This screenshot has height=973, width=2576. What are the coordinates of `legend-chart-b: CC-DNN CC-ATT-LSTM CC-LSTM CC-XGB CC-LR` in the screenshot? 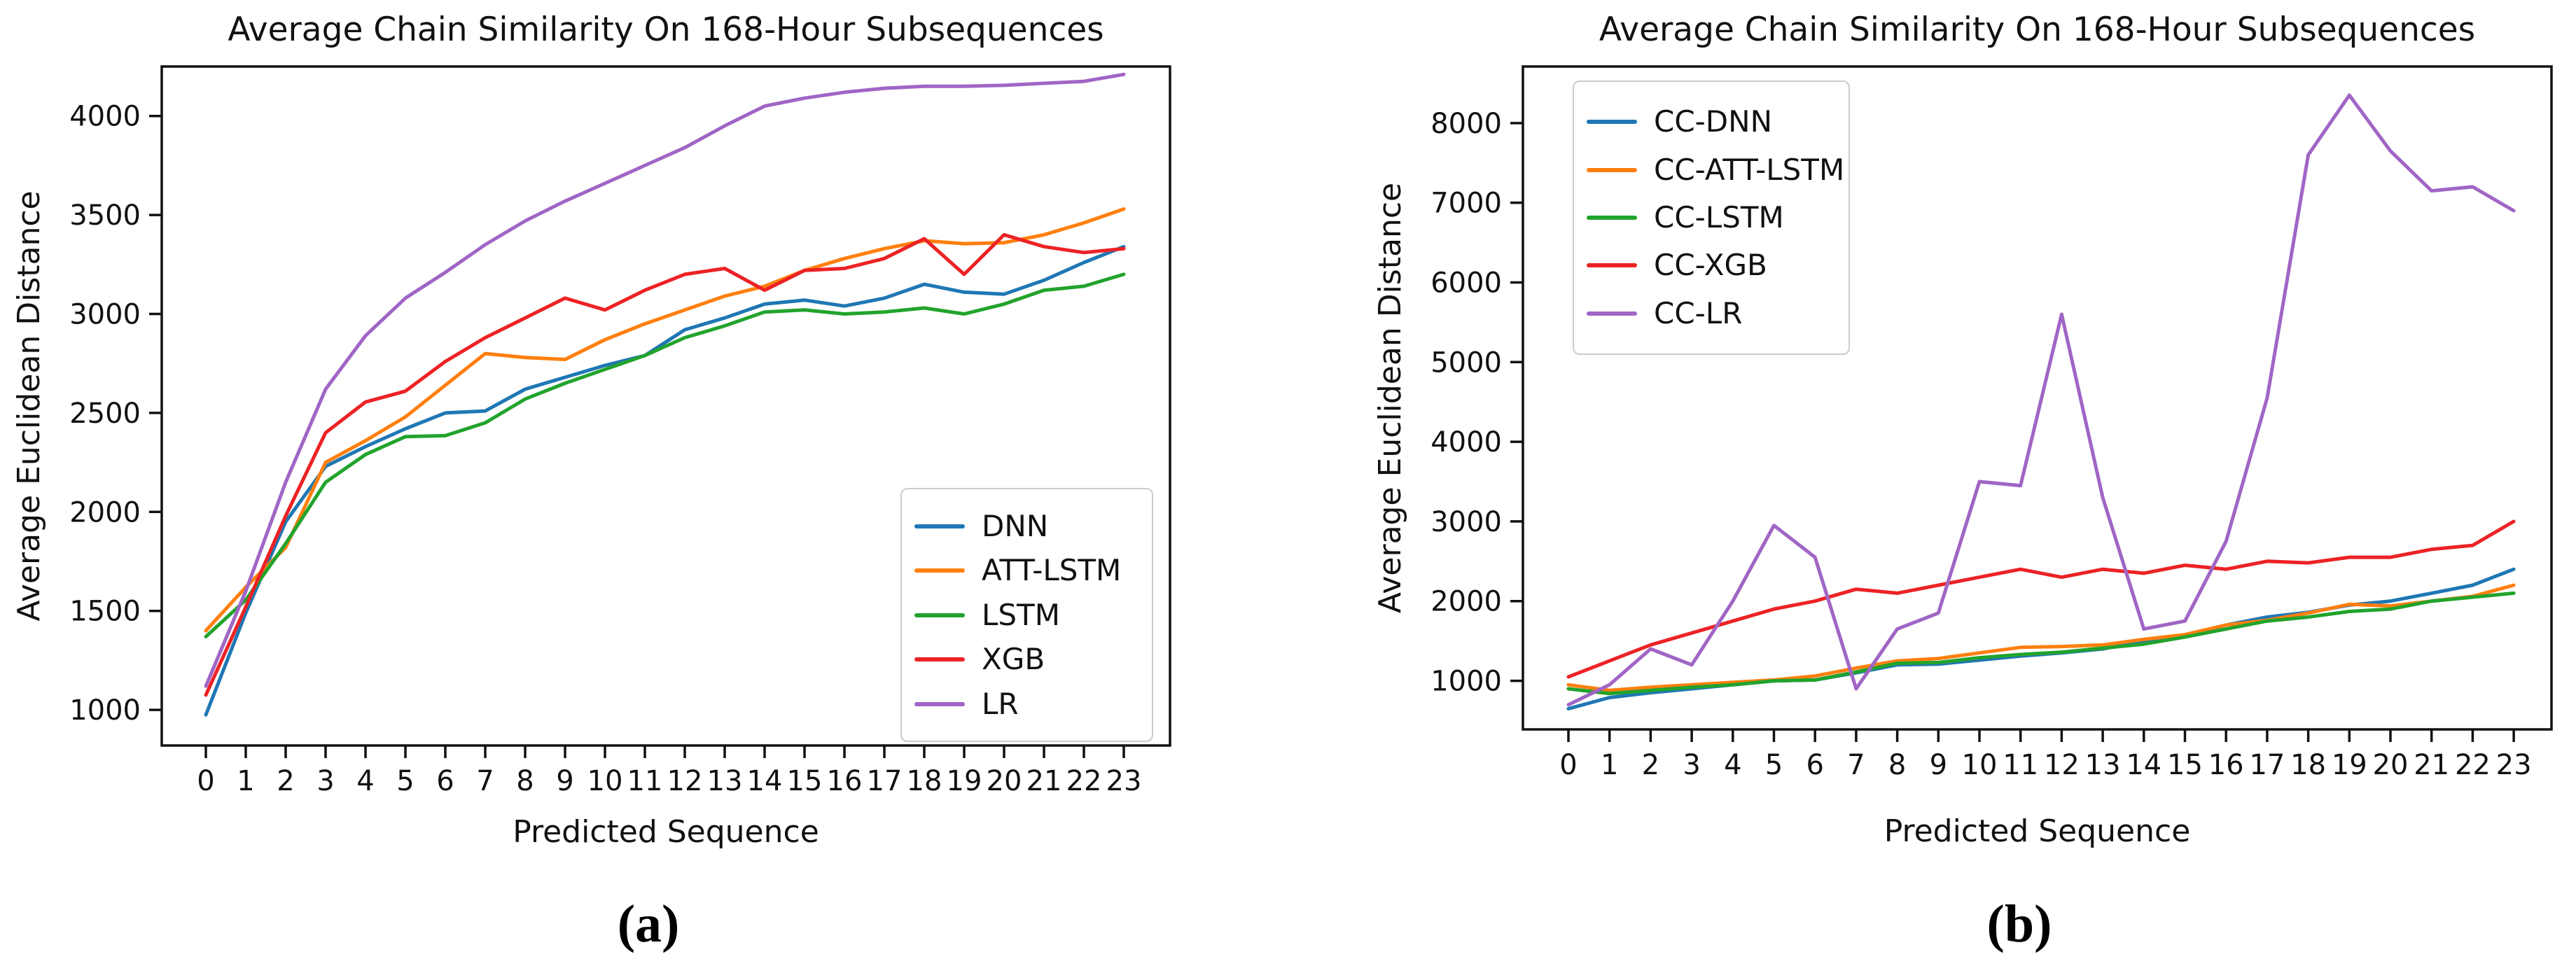 It's located at (1711, 217).